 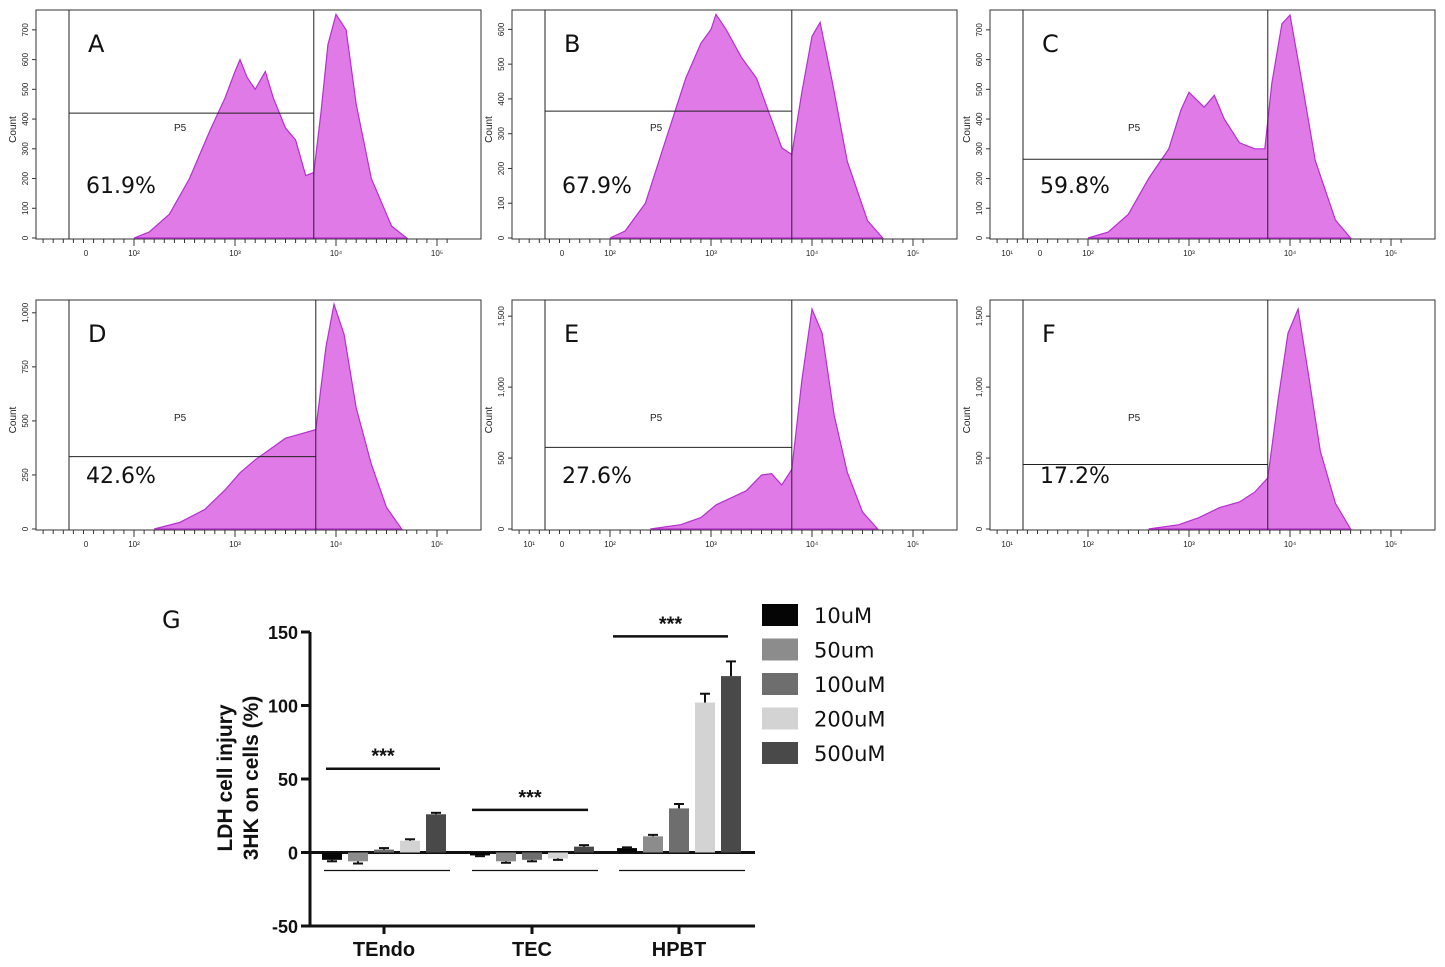 What do you see at coordinates (558, 855) in the screenshot?
I see `bar-200um-tec` at bounding box center [558, 855].